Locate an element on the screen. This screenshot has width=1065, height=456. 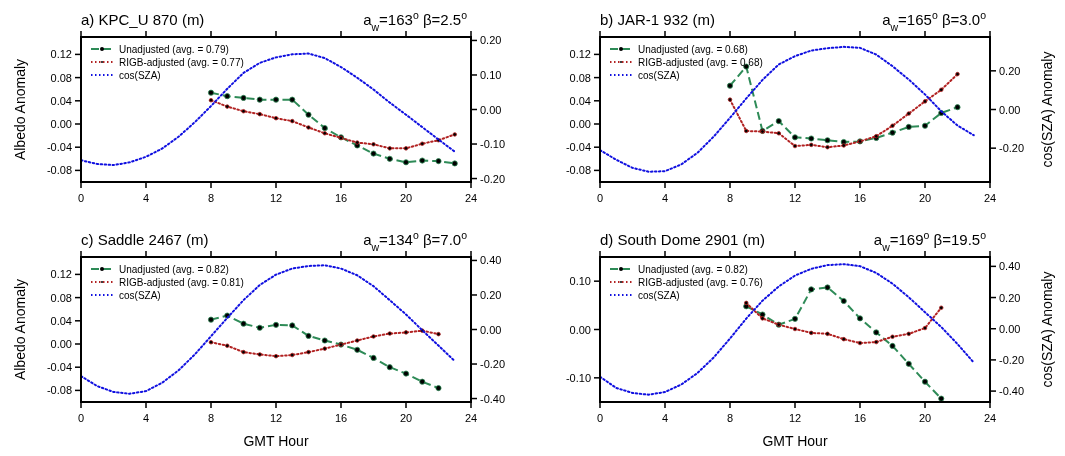
legend-label: RIGB-adjusted (avg. = 0.76) is located at coordinates (700, 282).